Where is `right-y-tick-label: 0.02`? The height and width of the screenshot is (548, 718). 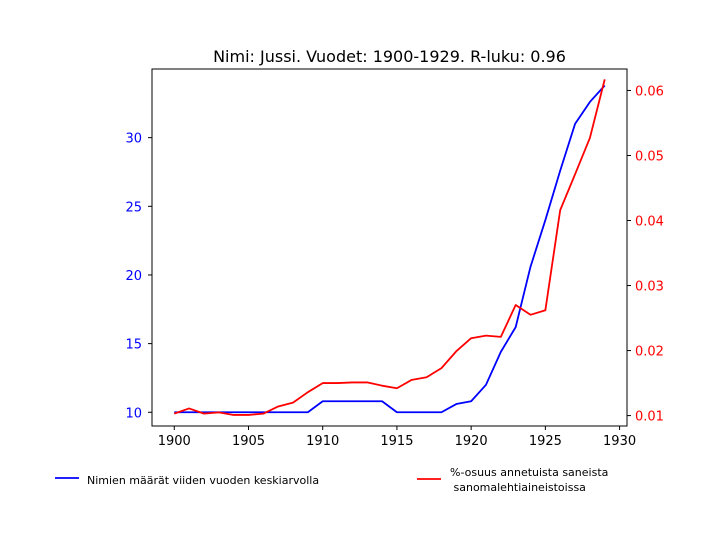 right-y-tick-label: 0.02 is located at coordinates (649, 352).